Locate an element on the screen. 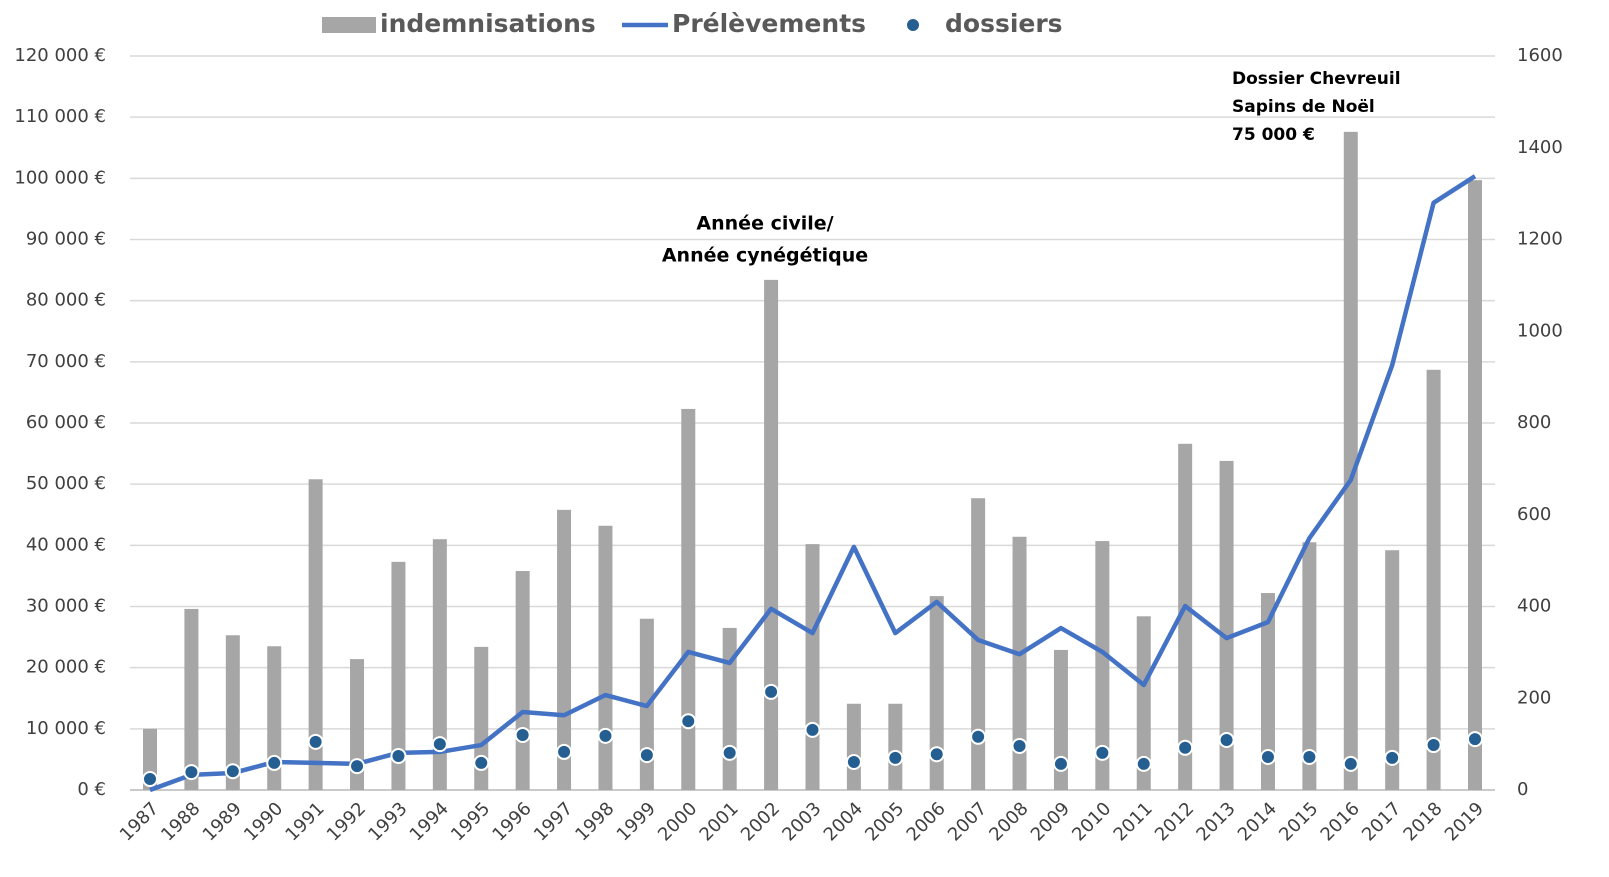 Image resolution: width=1609 pixels, height=877 pixels. legend-label: indemnisations is located at coordinates (488, 23).